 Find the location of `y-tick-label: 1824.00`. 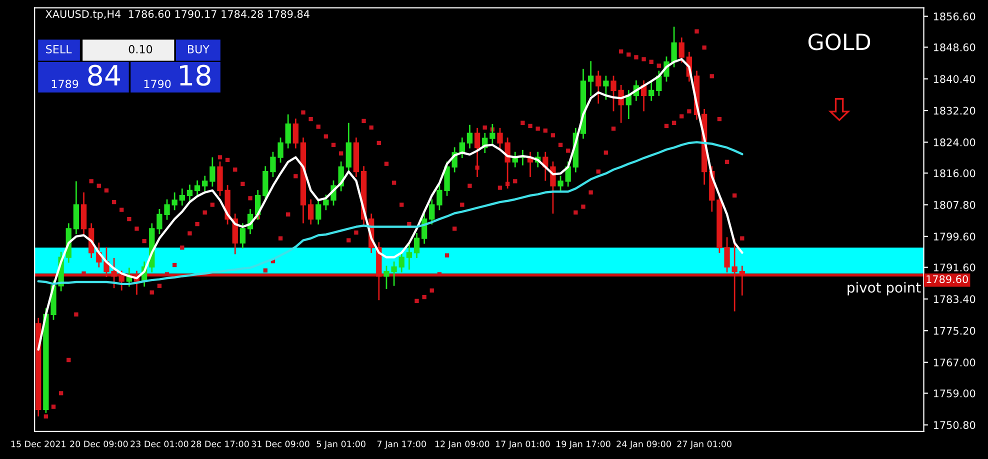

y-tick-label: 1824.00 is located at coordinates (955, 142).